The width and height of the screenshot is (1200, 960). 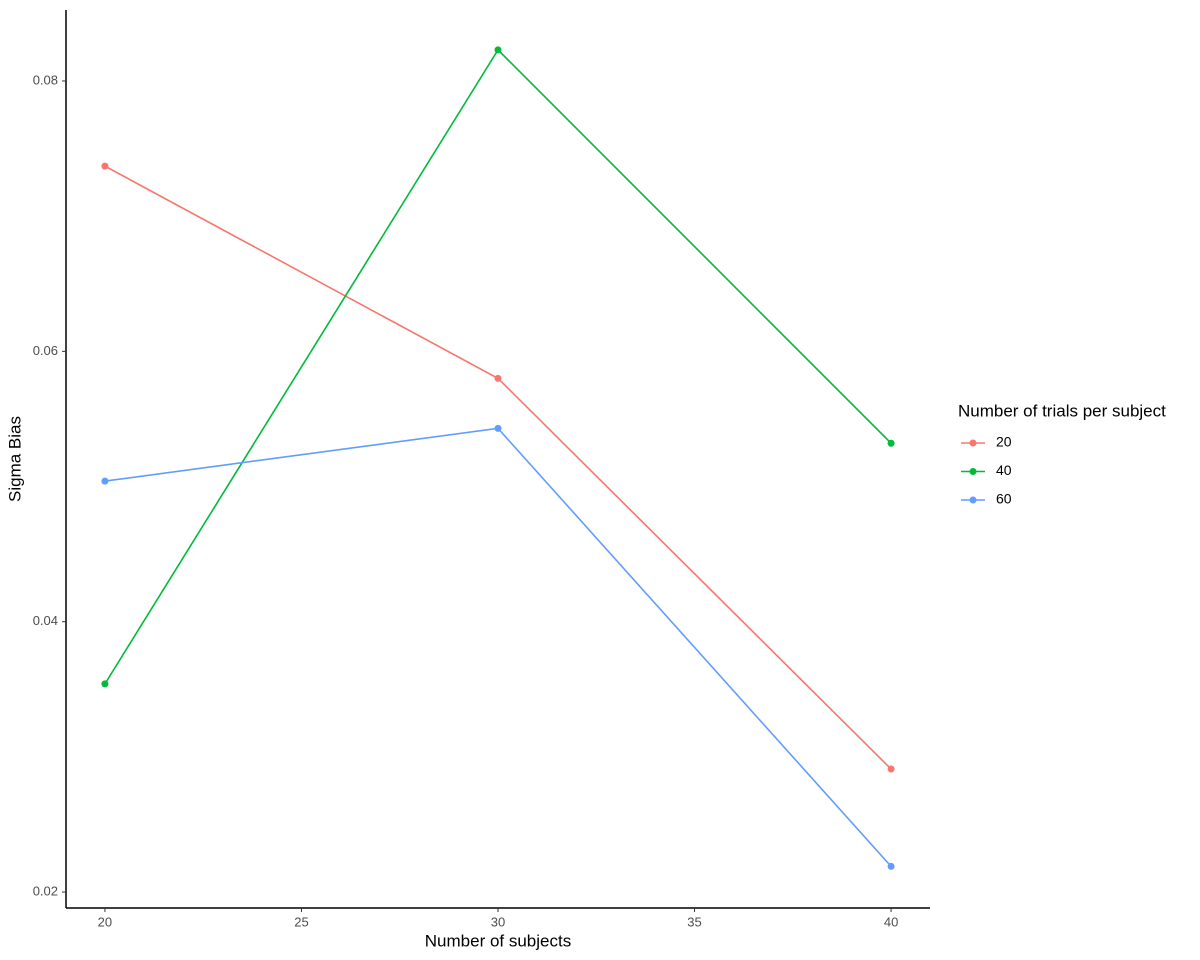 I want to click on x-tick-label: 25, so click(x=301, y=921).